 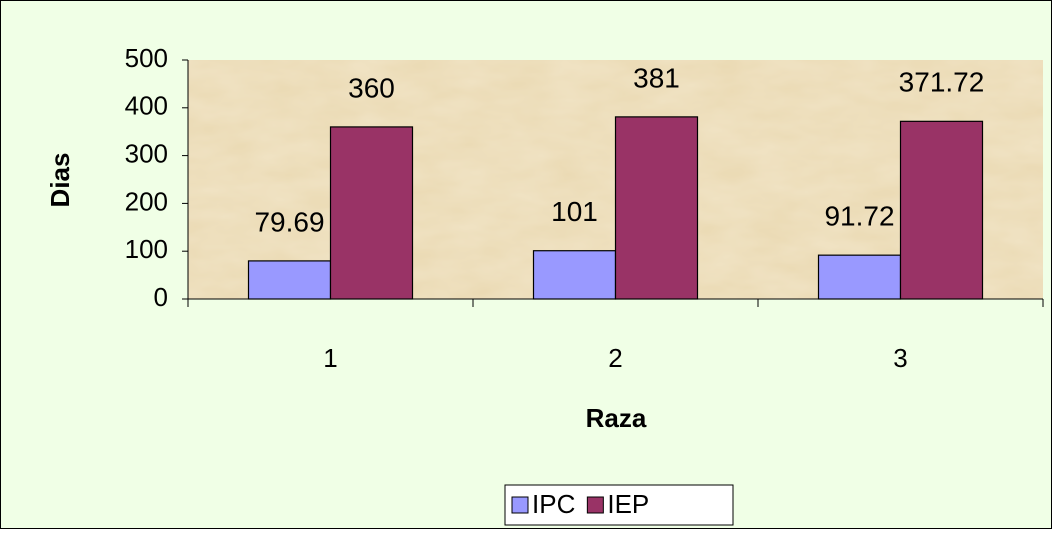 What do you see at coordinates (574, 211) in the screenshot?
I see `value-label: 101` at bounding box center [574, 211].